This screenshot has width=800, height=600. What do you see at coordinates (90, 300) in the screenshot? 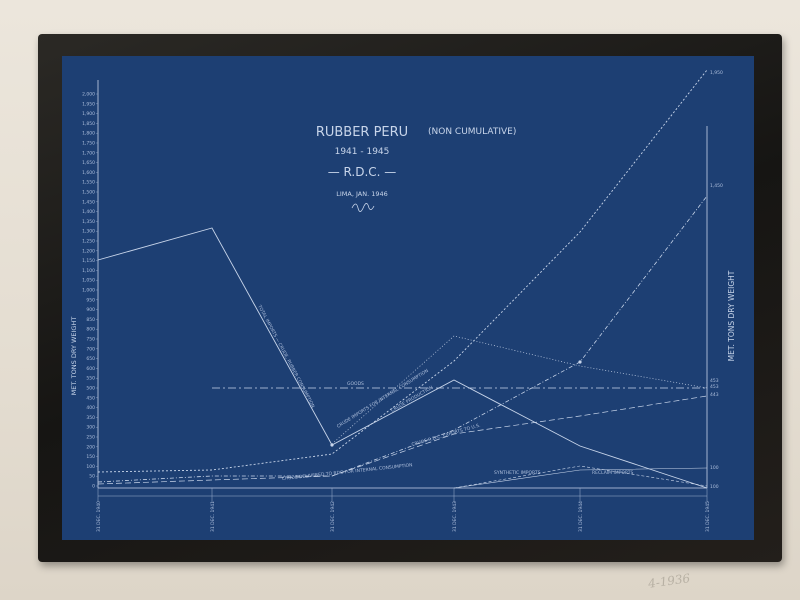
I see `left-tick-label: 950` at bounding box center [90, 300].